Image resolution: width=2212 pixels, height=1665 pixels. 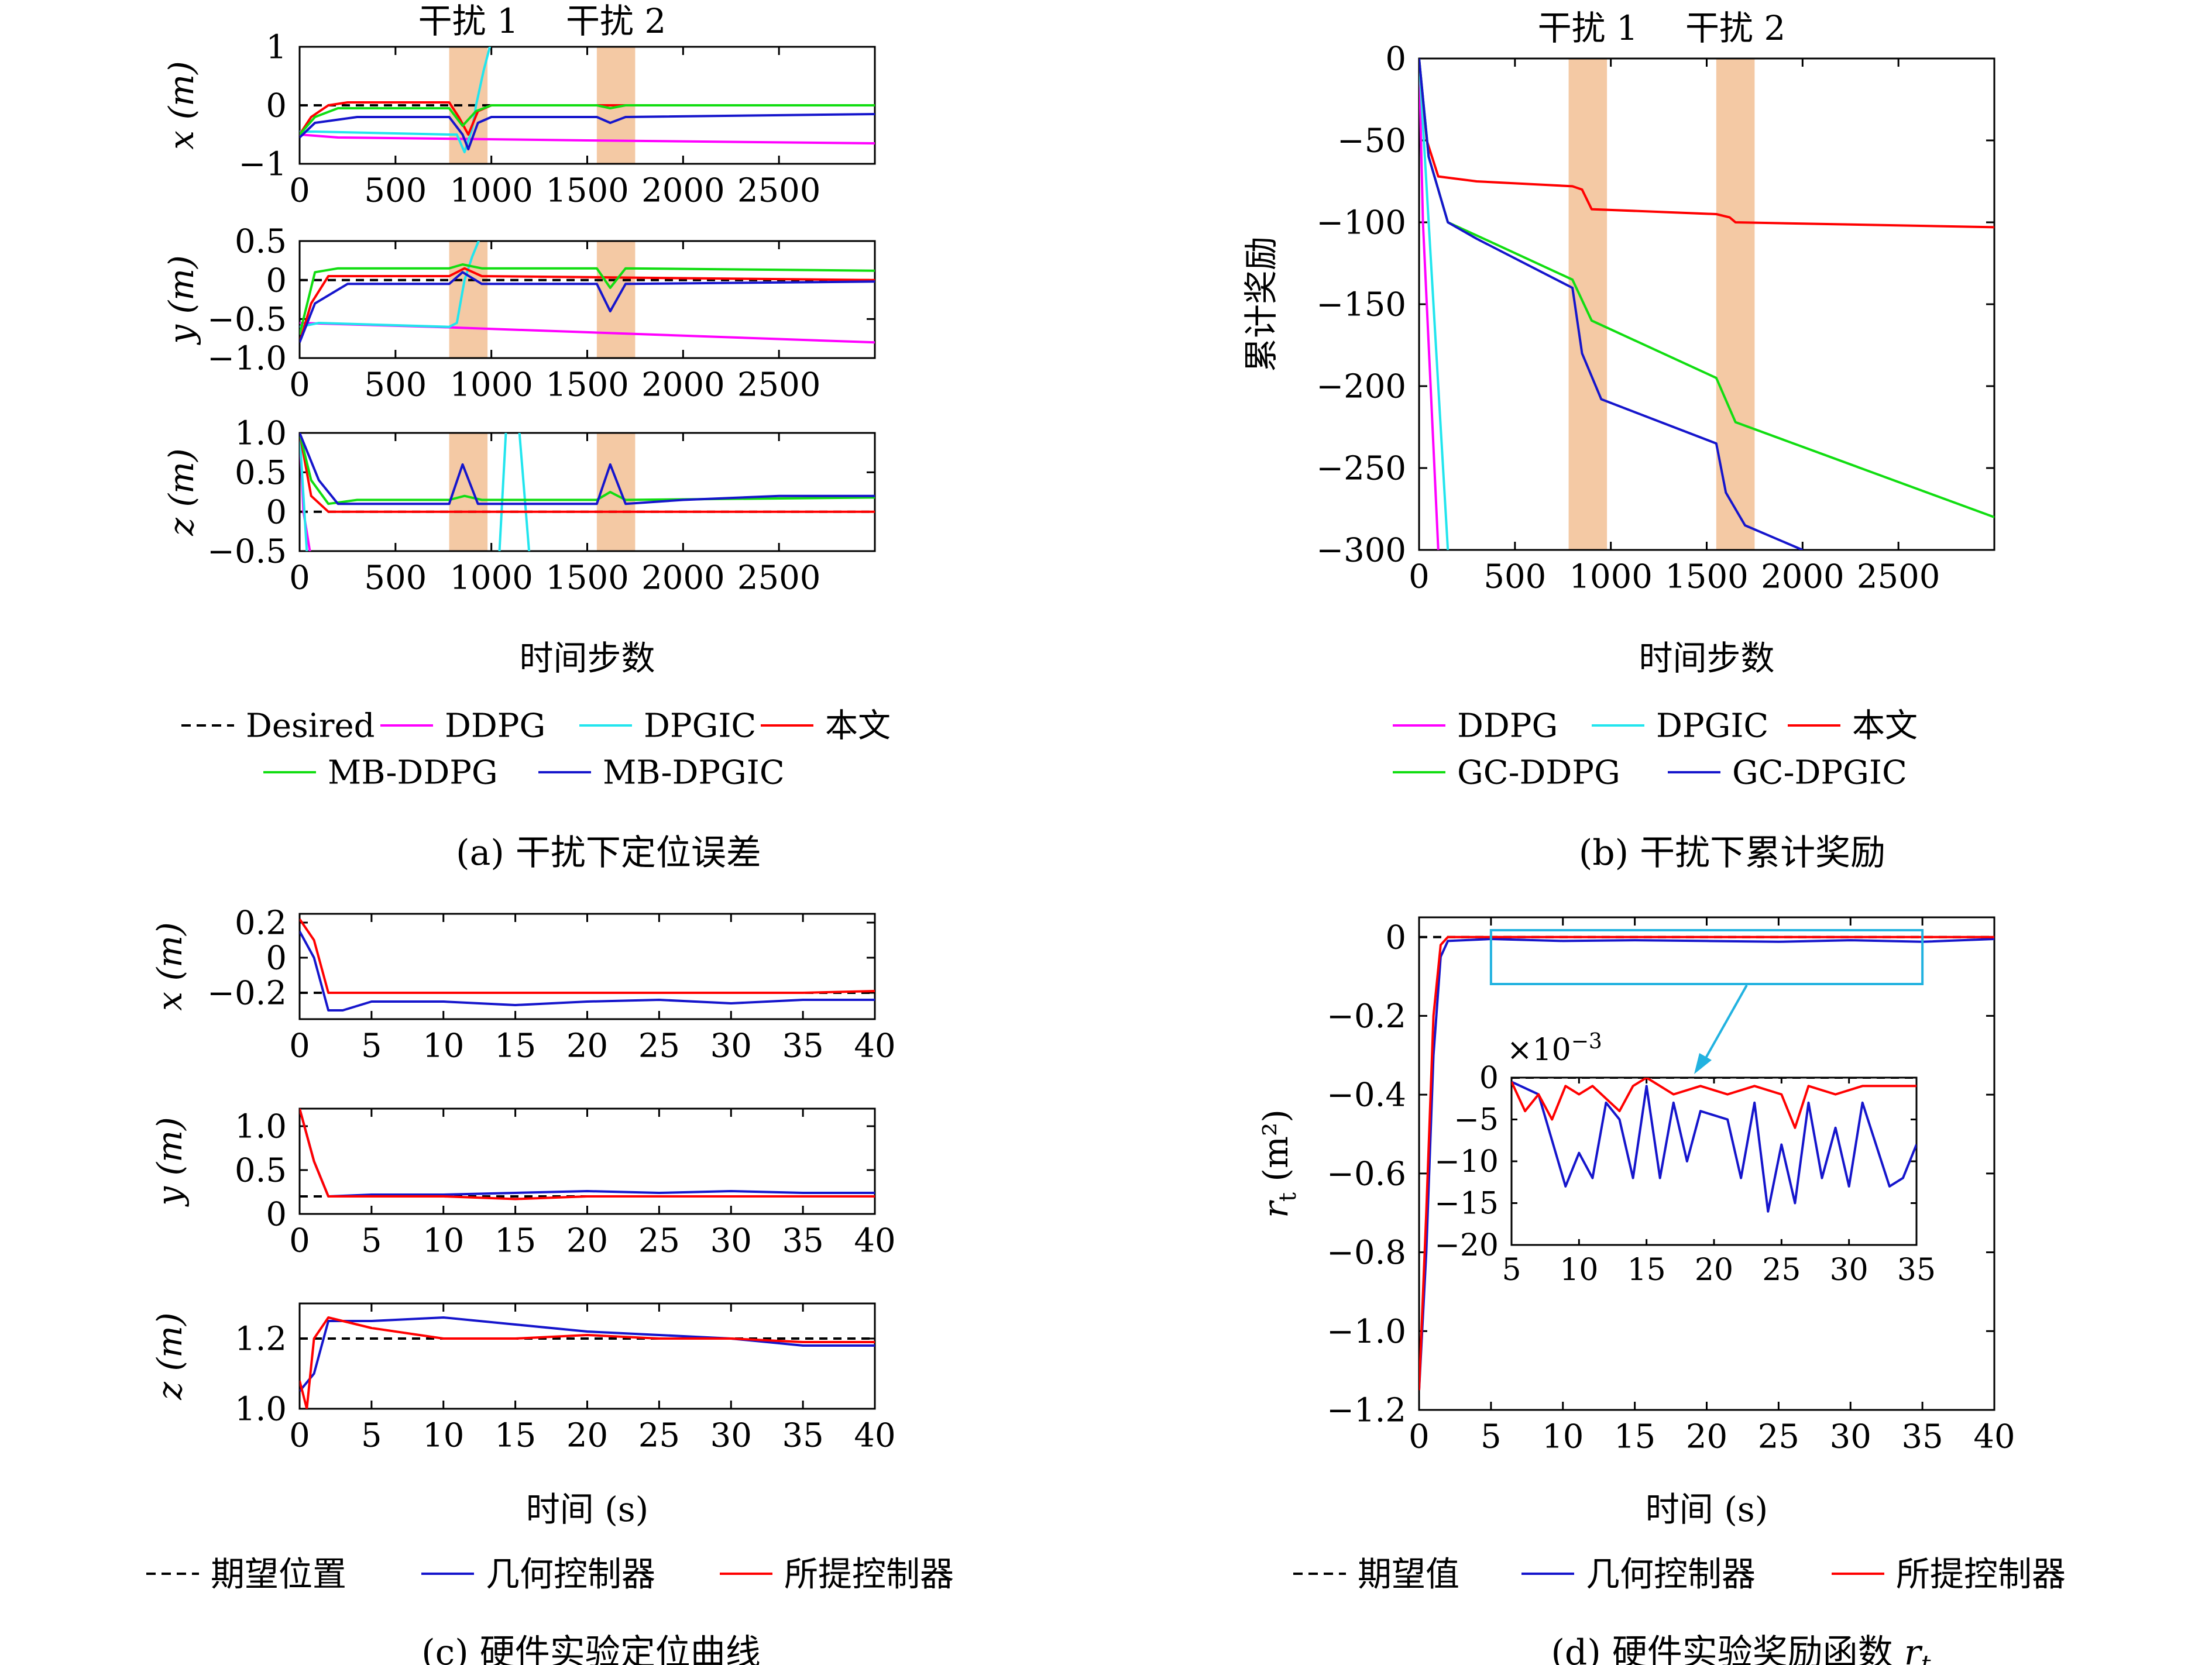 I want to click on series-ours, so click(x=587, y=305).